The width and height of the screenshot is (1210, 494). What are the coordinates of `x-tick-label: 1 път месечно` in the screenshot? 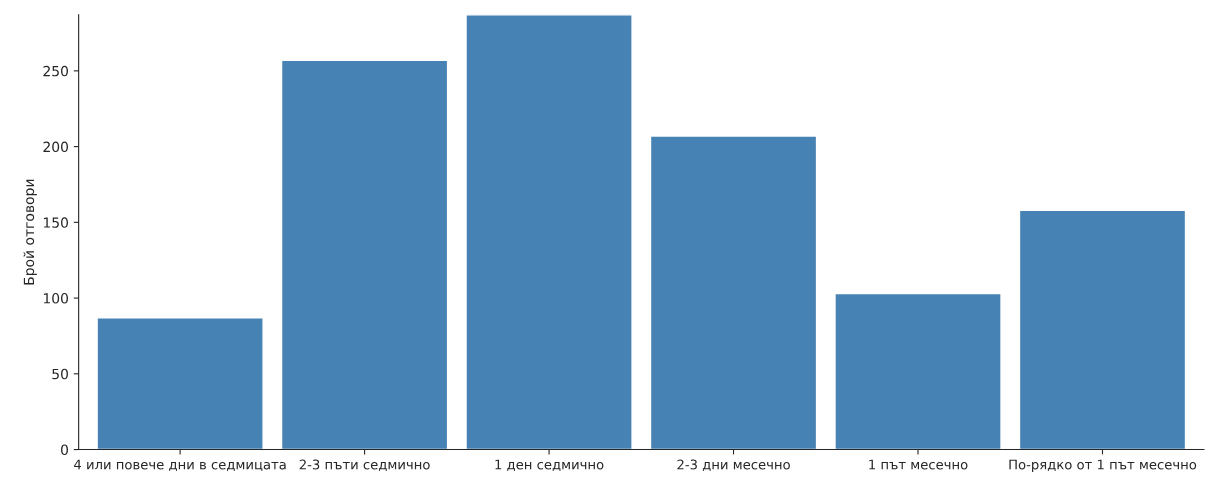 It's located at (918, 464).